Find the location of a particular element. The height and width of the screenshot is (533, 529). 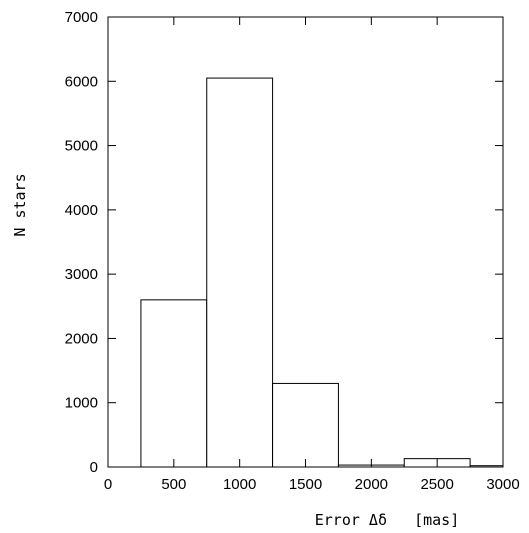

y-tick-label: 4000 is located at coordinates (81, 210).